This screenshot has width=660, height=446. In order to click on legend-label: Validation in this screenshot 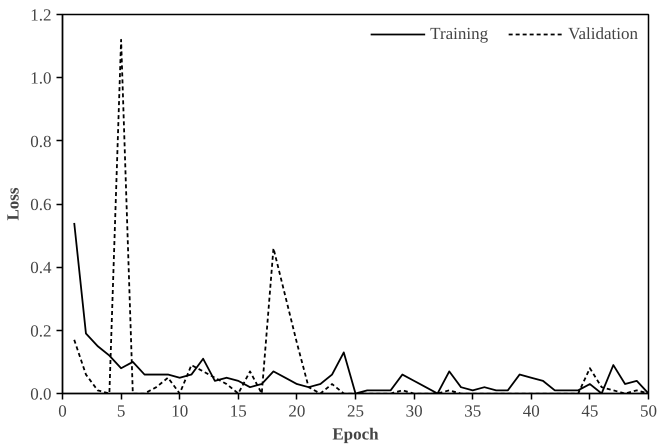, I will do `click(603, 34)`.